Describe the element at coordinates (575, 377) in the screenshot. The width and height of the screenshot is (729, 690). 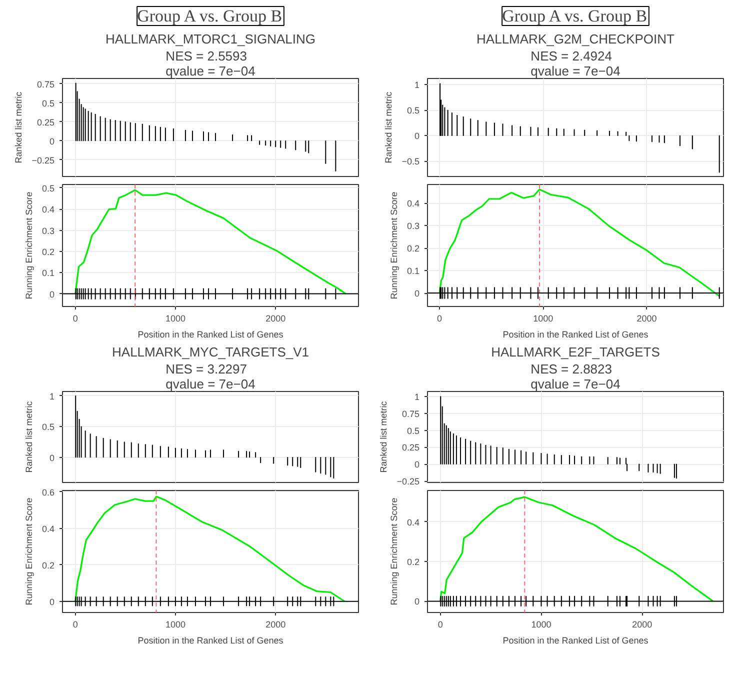
I see `chart-subtitle: NES = 2.8823 qvalue = 7e−04` at that location.